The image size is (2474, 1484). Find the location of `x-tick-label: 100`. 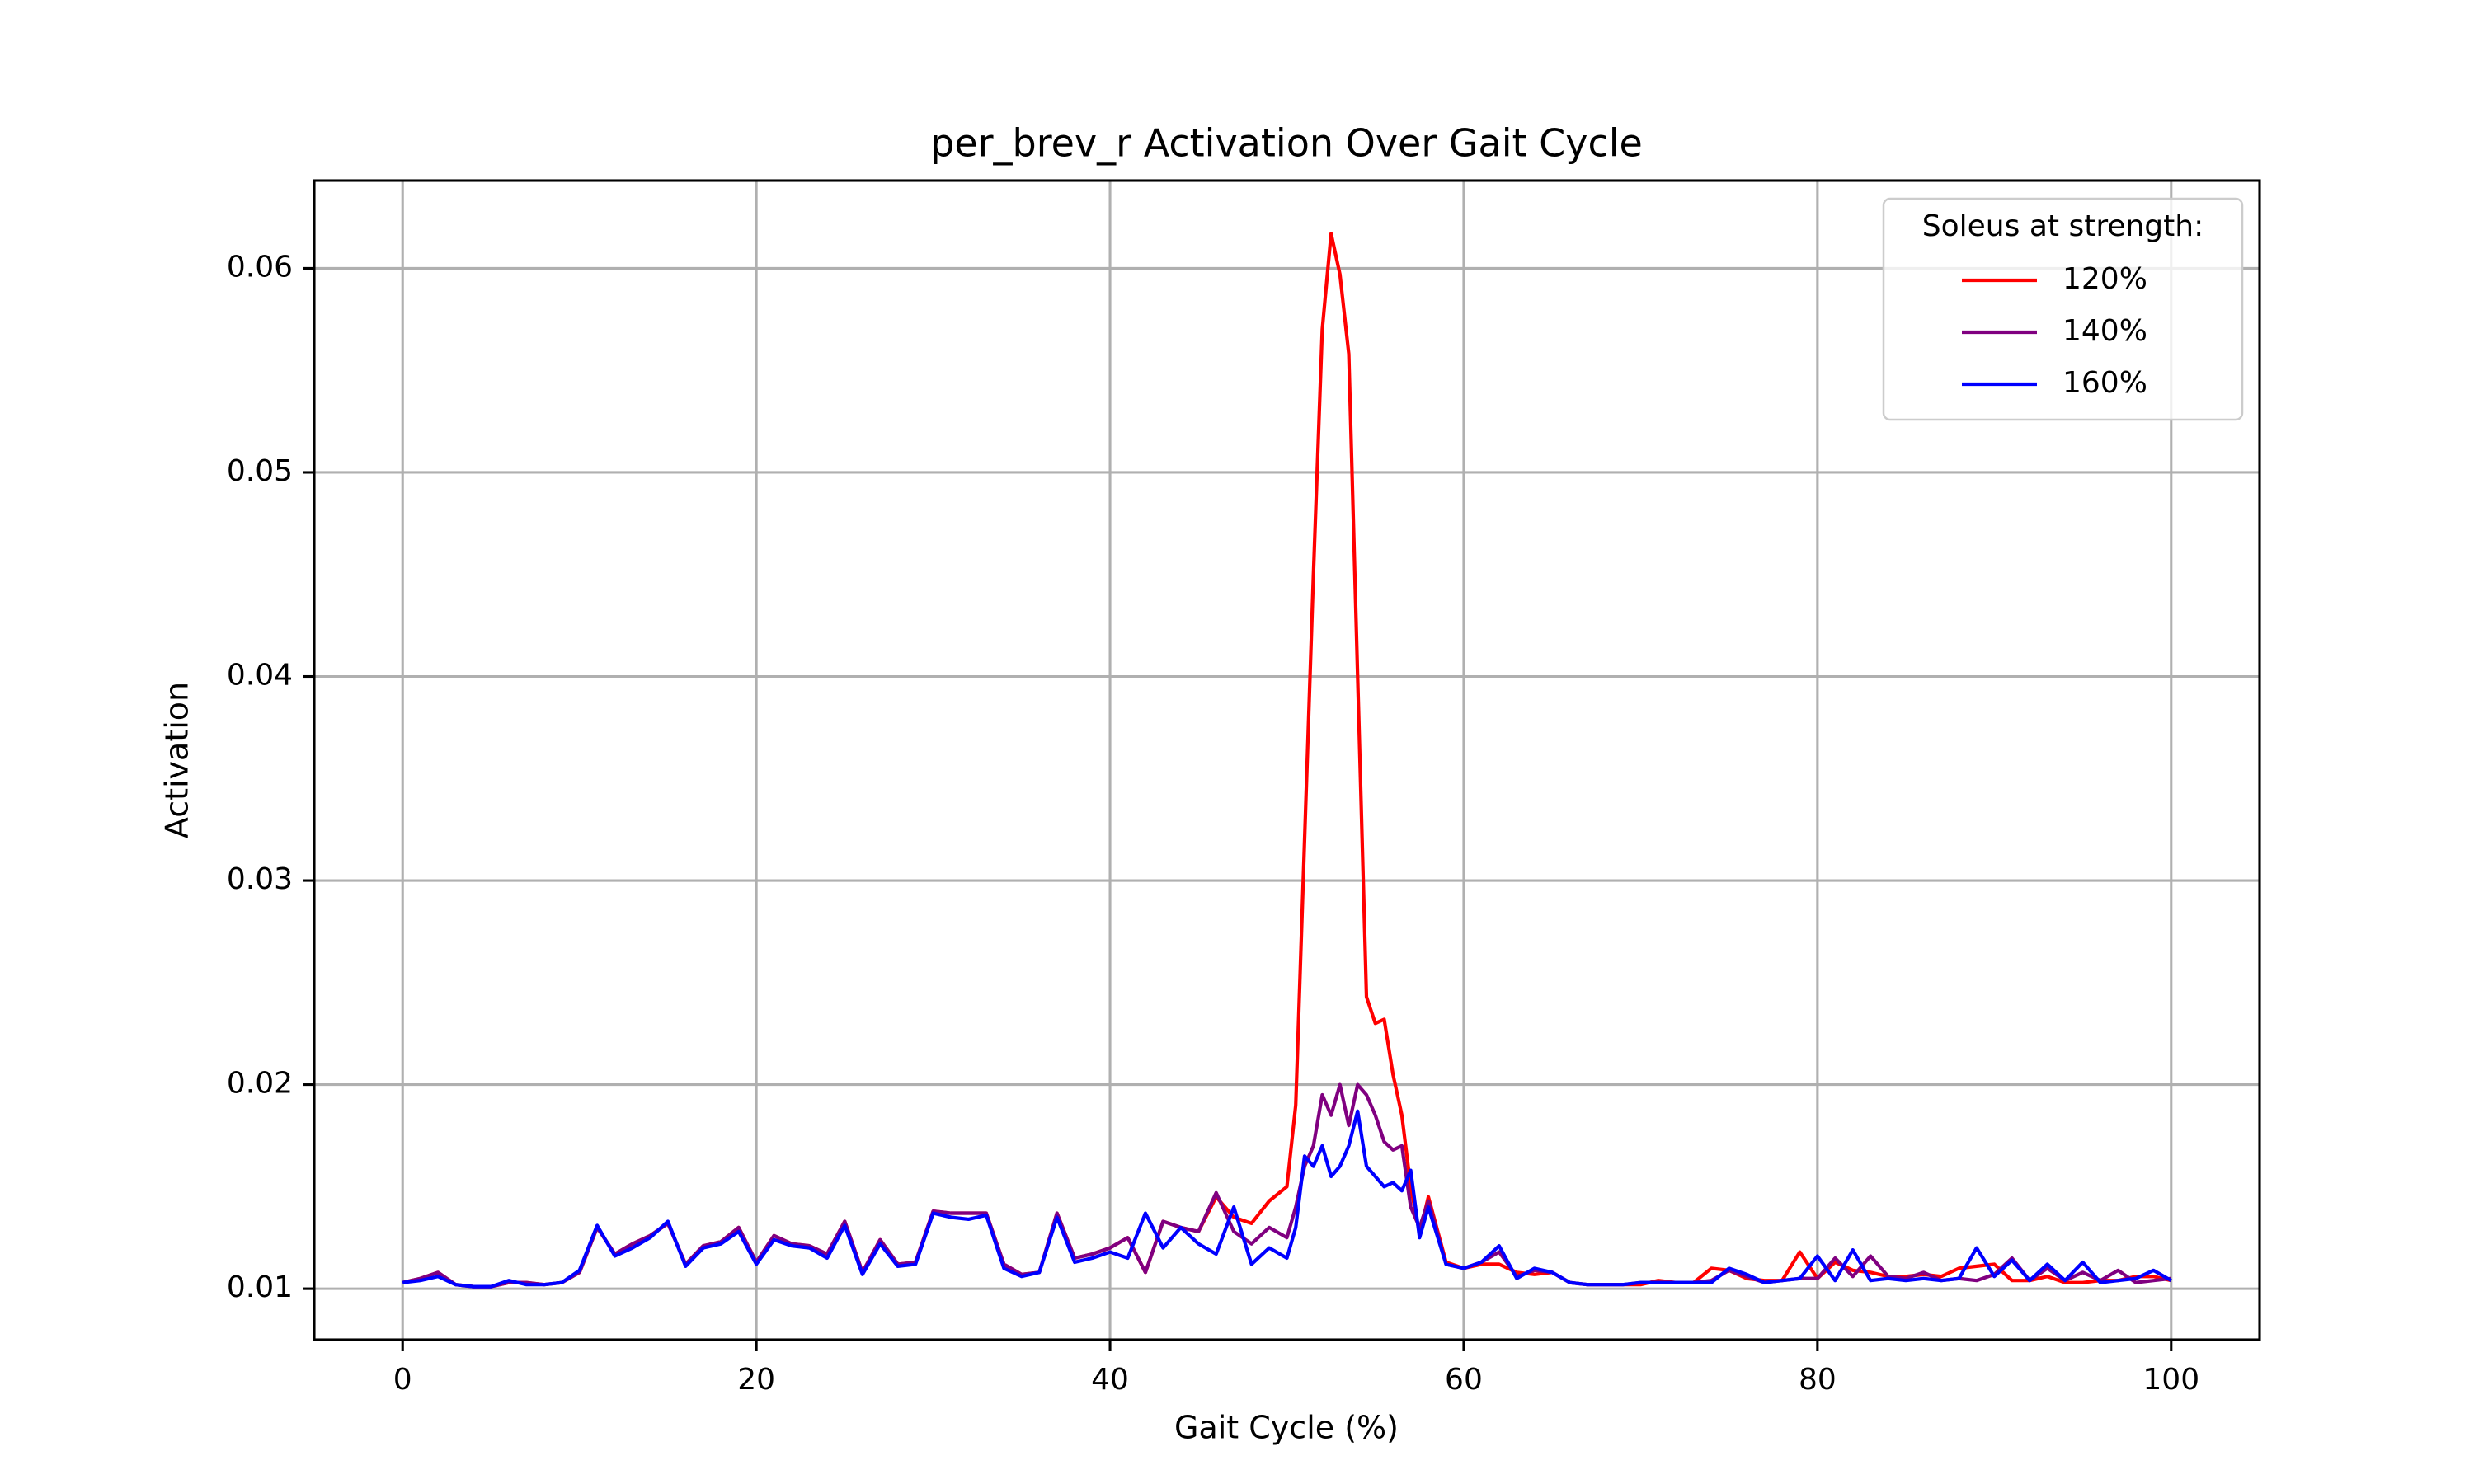

x-tick-label: 100 is located at coordinates (2170, 1380).